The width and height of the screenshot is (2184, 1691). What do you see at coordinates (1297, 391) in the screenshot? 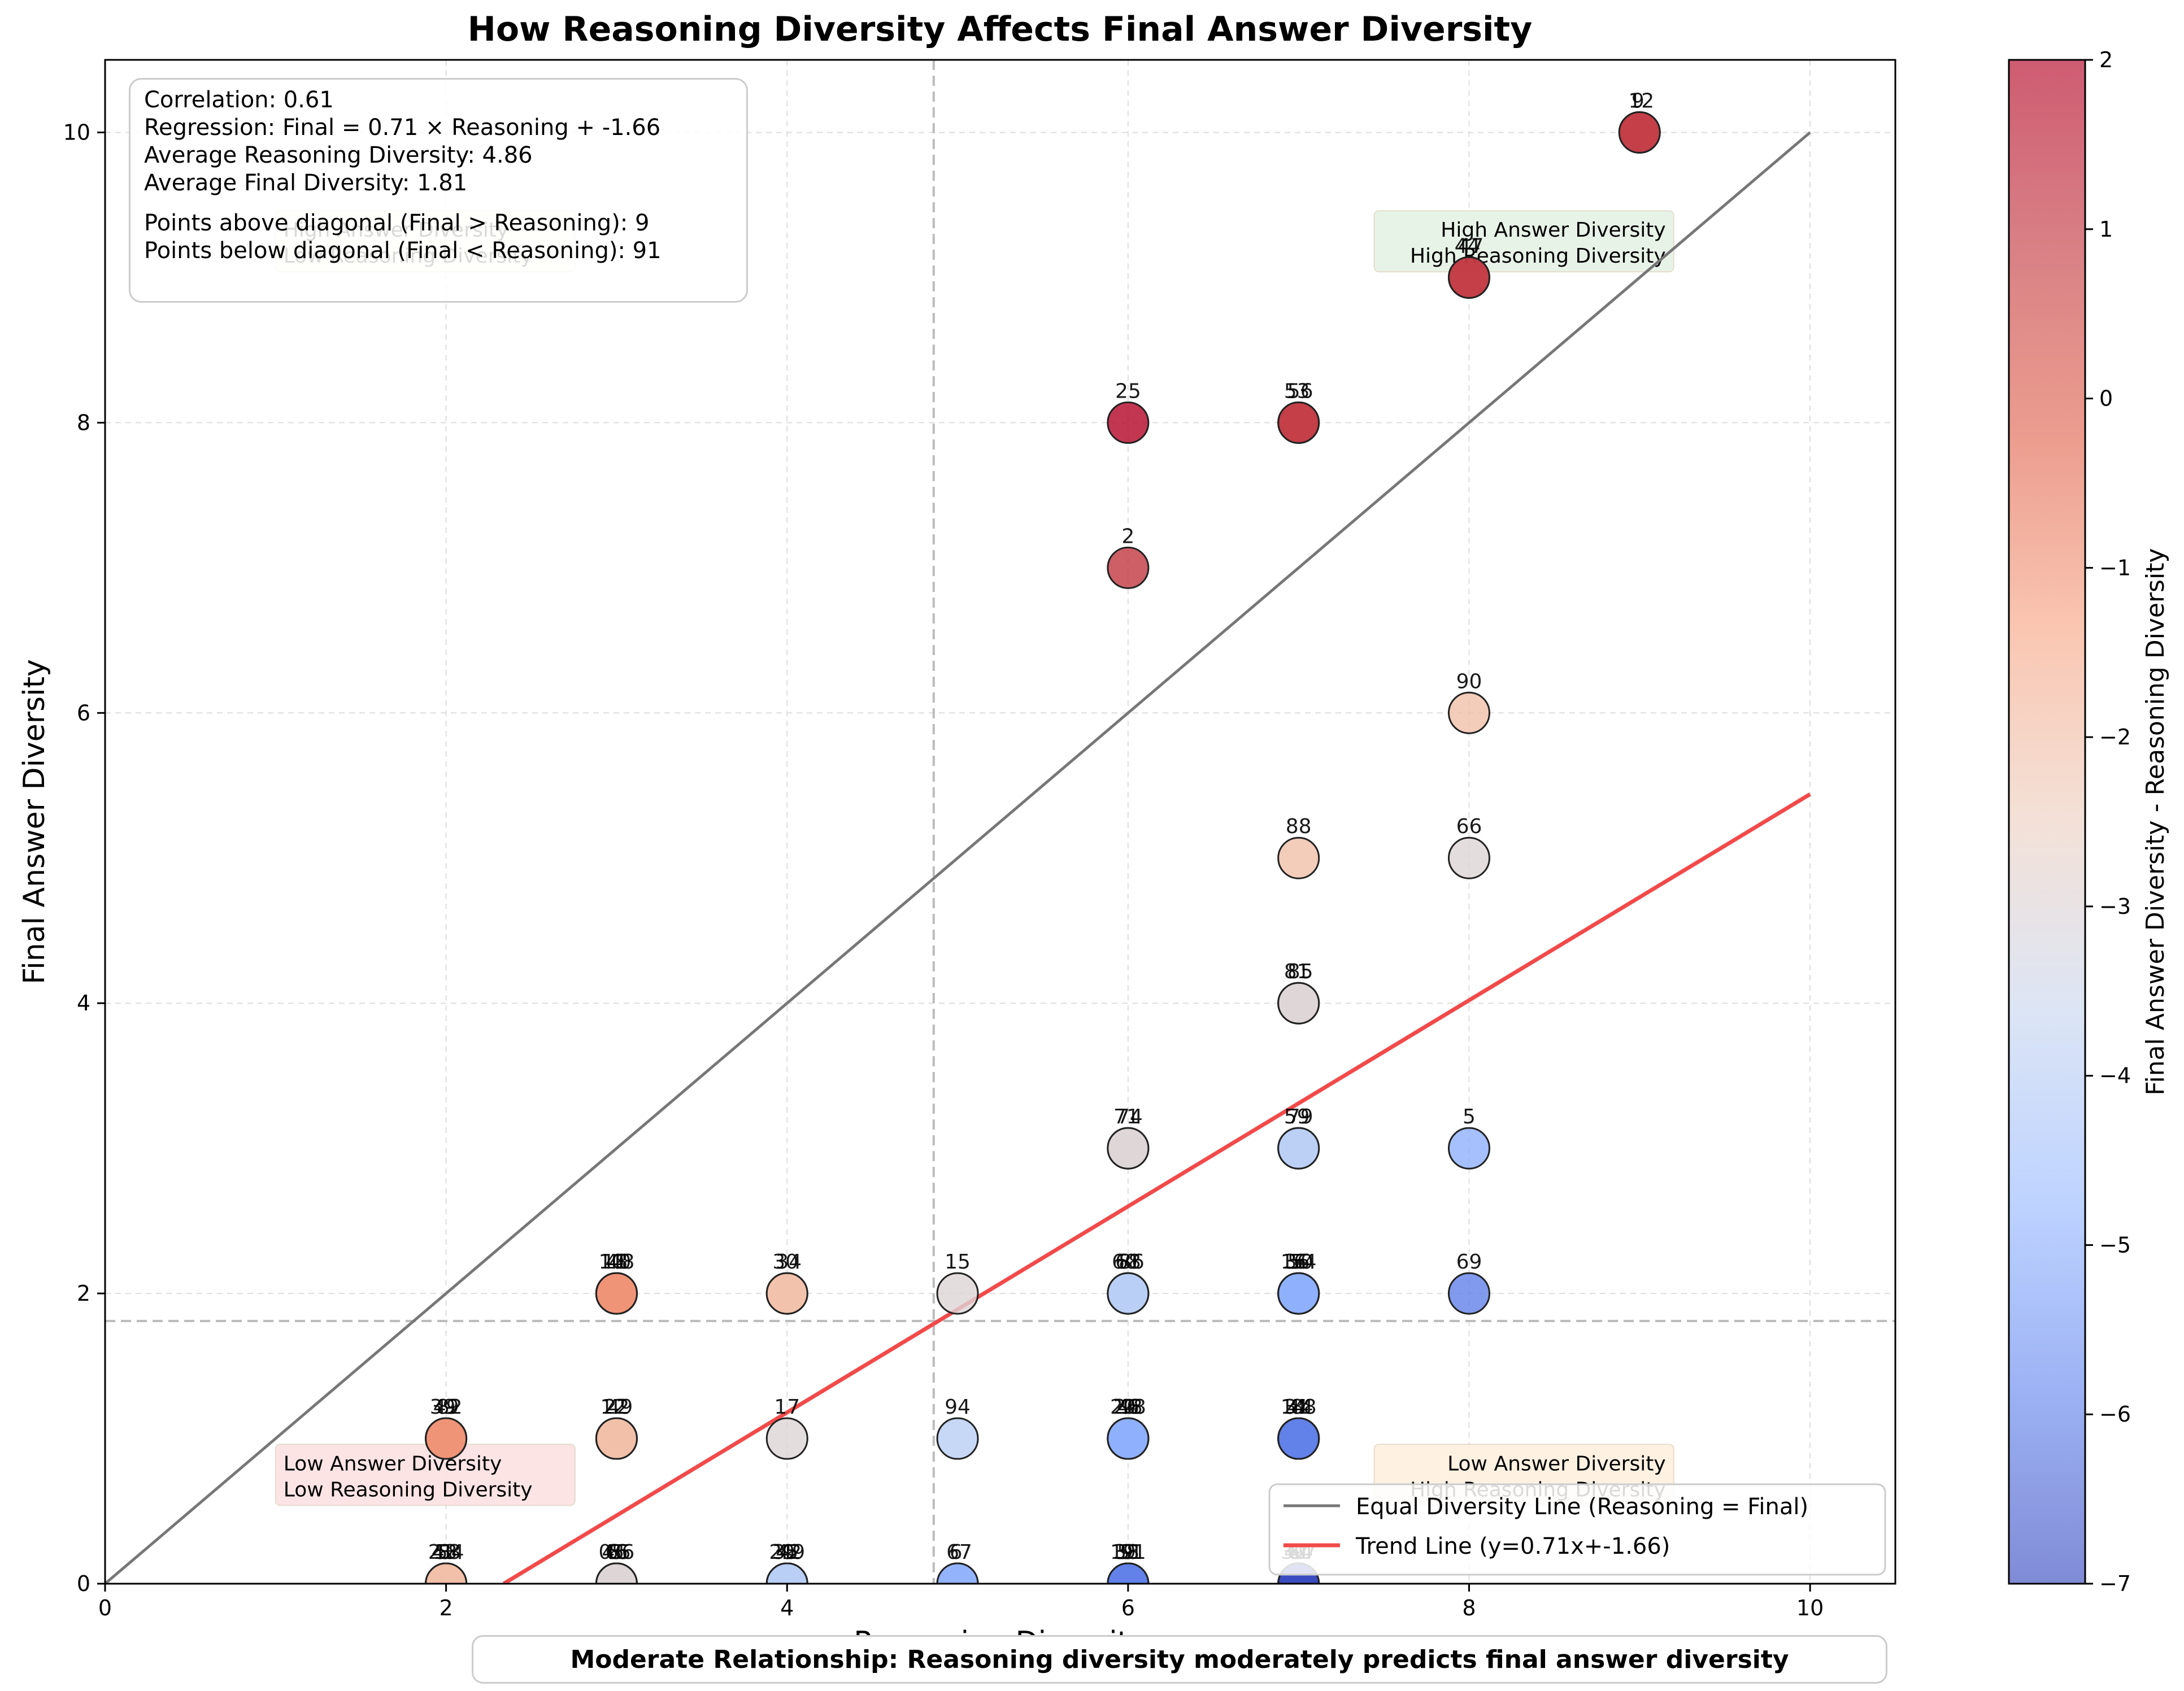
I see `data-point-label: 53` at bounding box center [1297, 391].